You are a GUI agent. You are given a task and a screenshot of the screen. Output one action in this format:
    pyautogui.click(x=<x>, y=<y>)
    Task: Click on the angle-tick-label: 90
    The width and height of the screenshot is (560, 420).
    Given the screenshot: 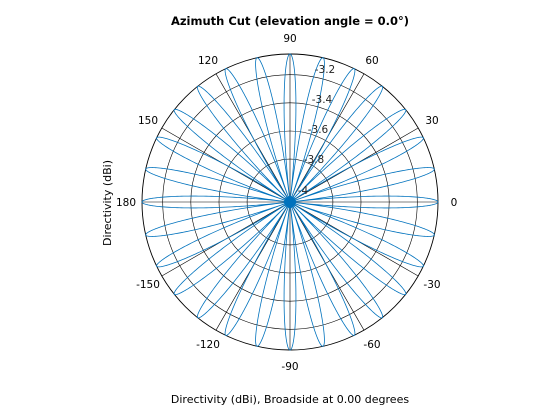 What is the action you would take?
    pyautogui.click(x=289, y=39)
    